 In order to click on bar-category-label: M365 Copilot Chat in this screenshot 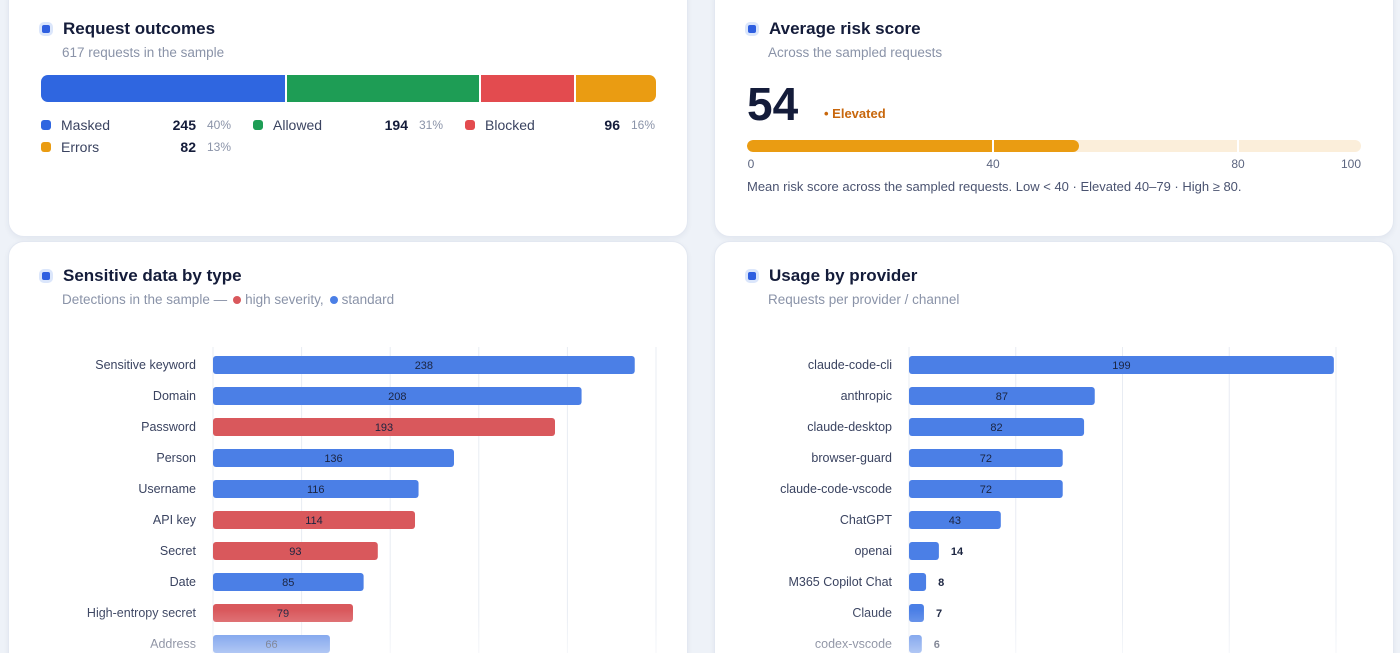, I will do `click(840, 582)`.